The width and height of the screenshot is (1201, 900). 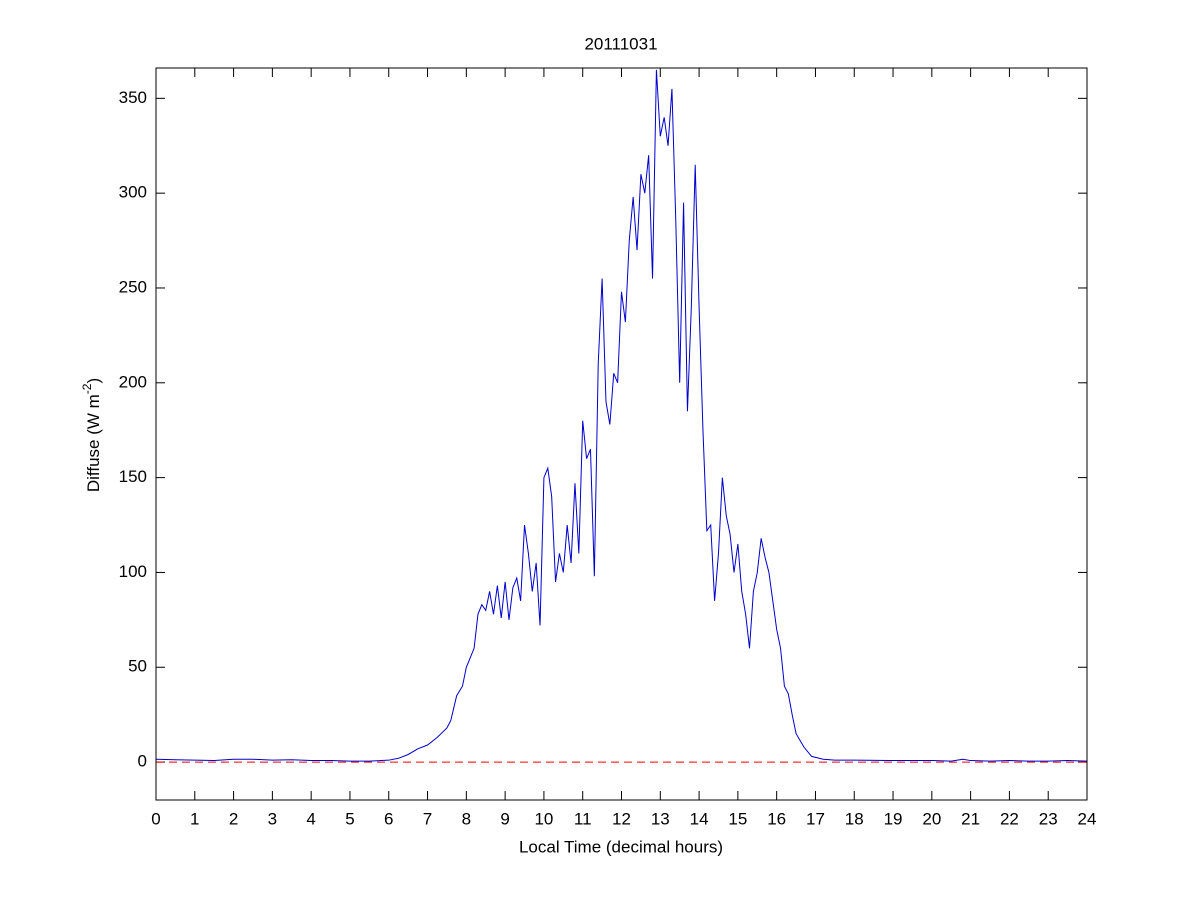 What do you see at coordinates (970, 818) in the screenshot?
I see `x-tick-label: 21` at bounding box center [970, 818].